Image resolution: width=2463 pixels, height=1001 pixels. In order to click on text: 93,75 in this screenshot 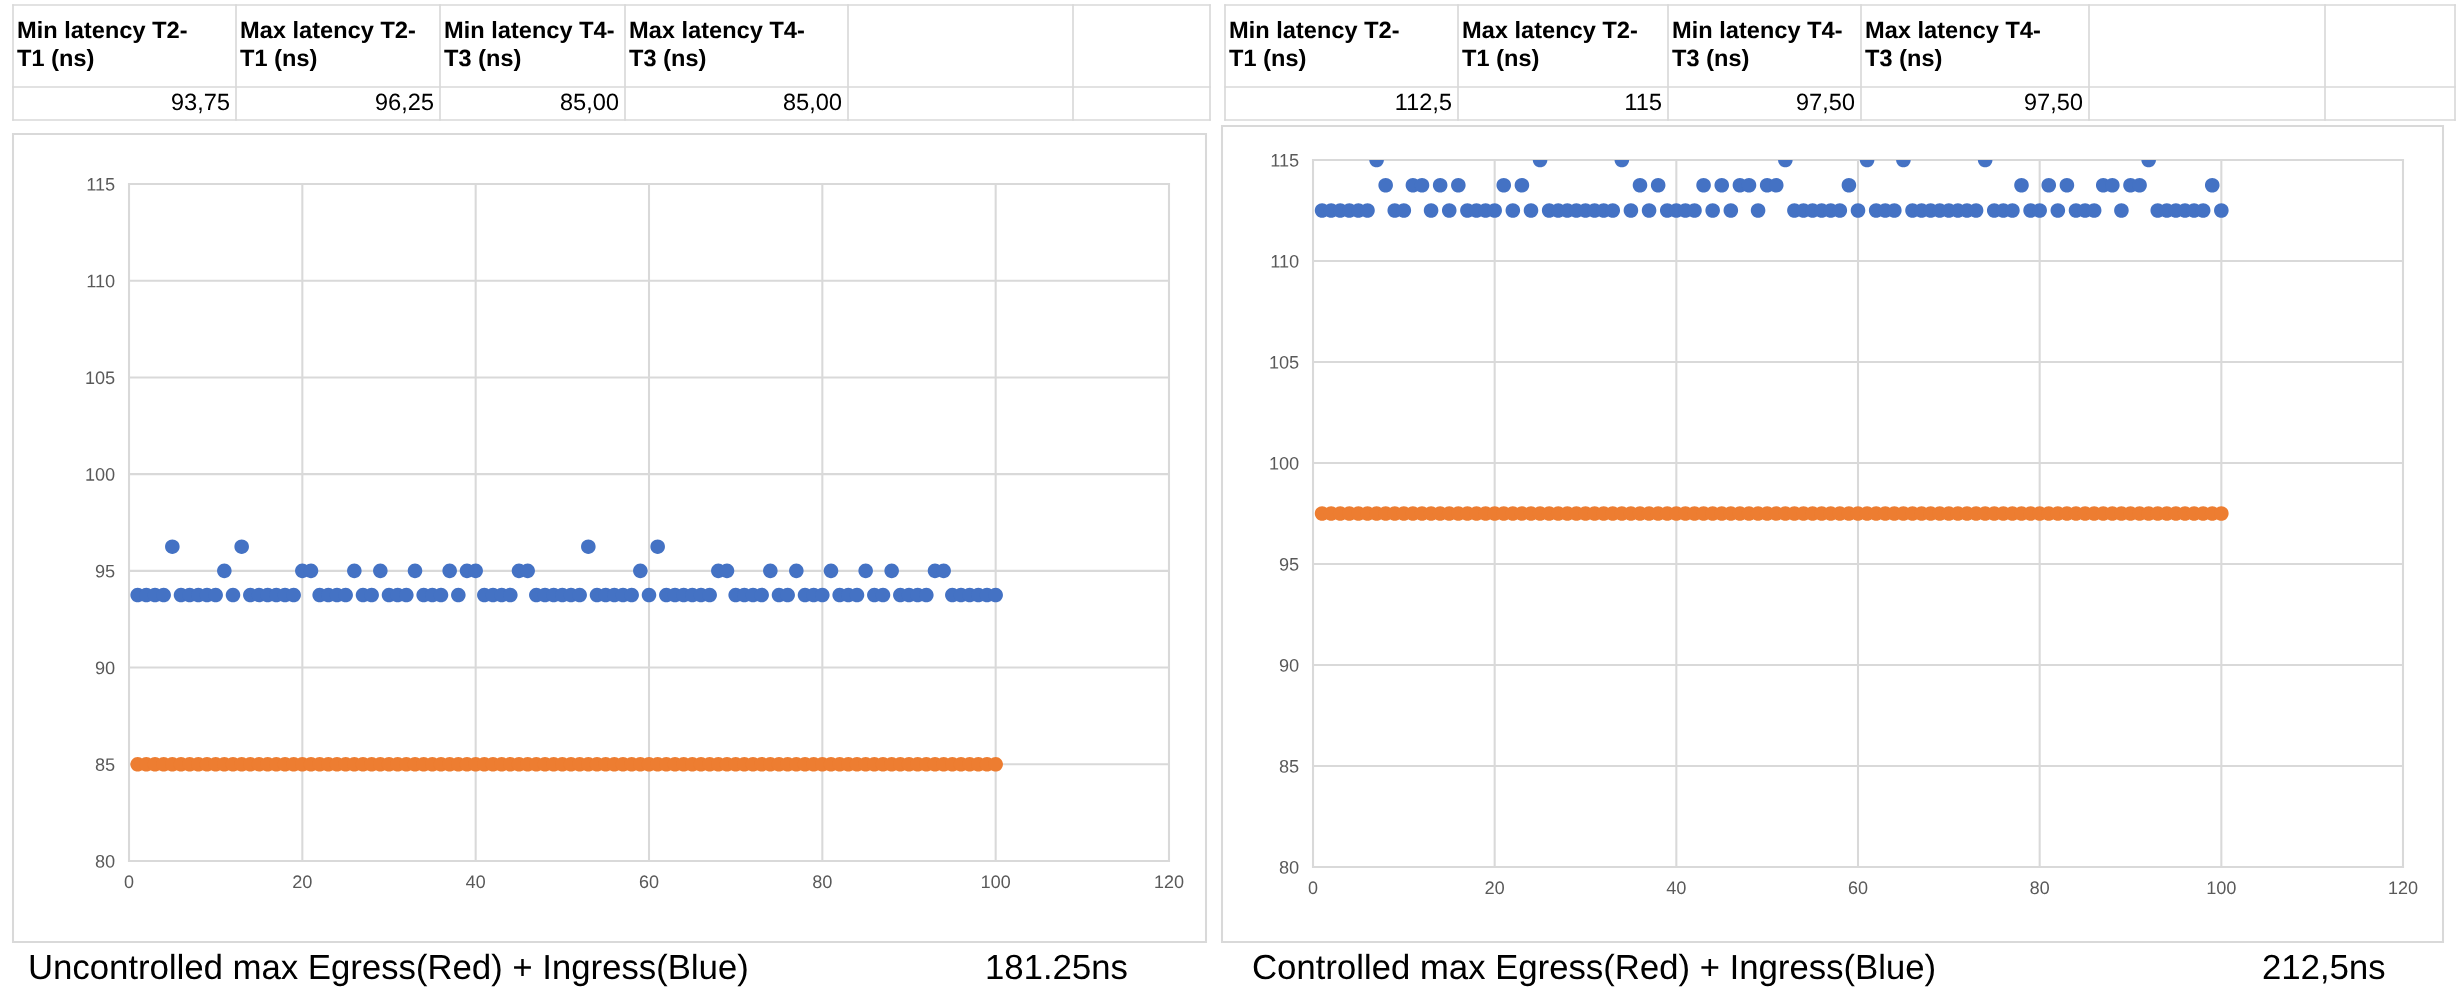, I will do `click(201, 103)`.